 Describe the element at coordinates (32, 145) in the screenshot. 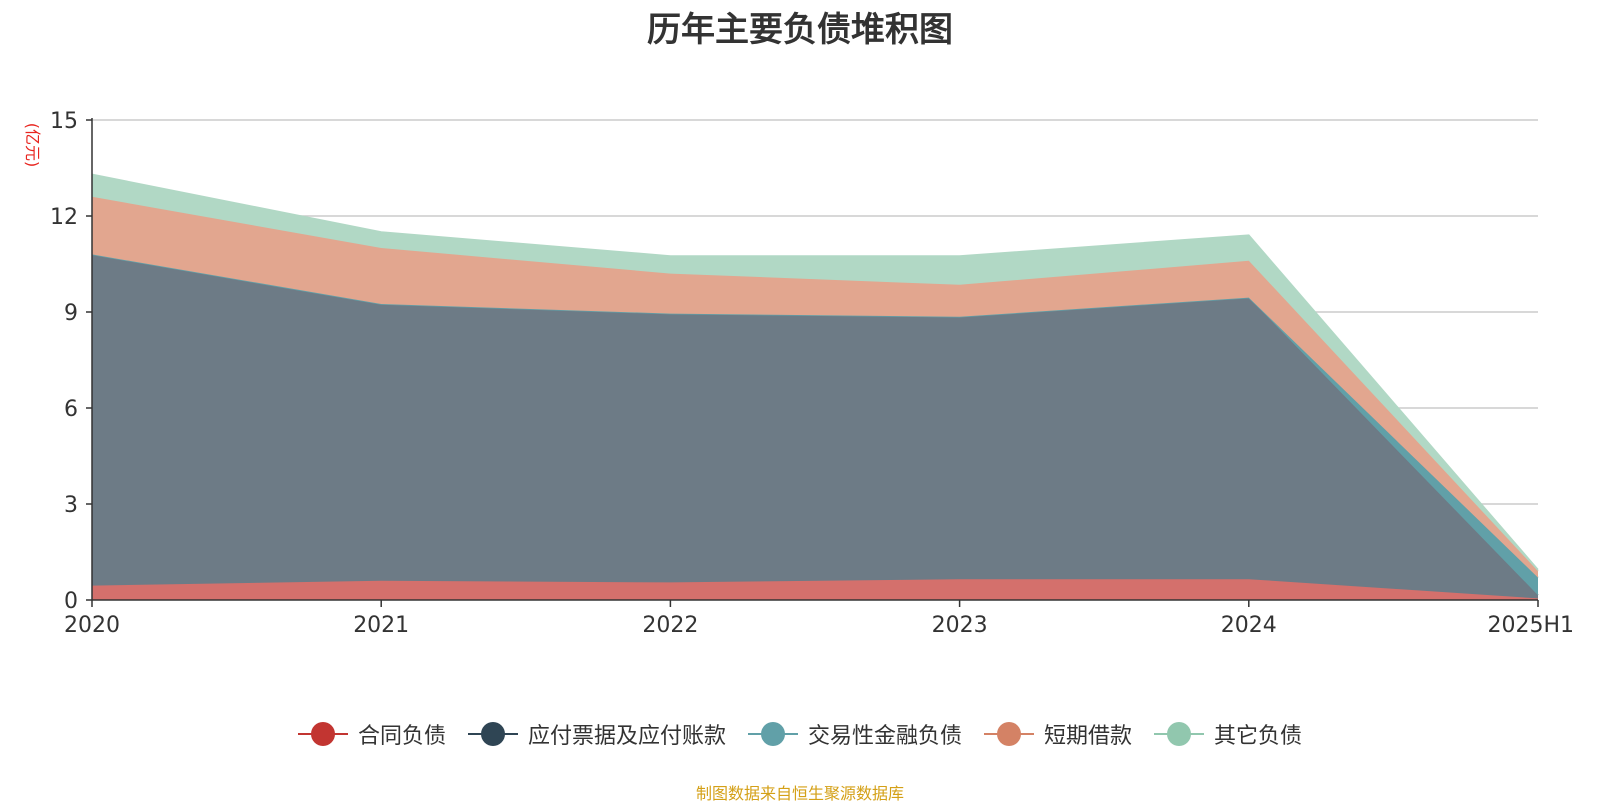

I see `y-axis-unit-label: (亿元)` at that location.